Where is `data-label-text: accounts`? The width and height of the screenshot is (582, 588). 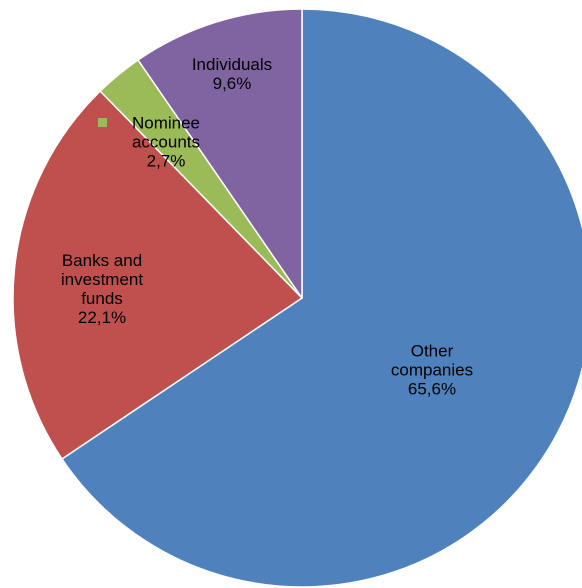
data-label-text: accounts is located at coordinates (166, 142).